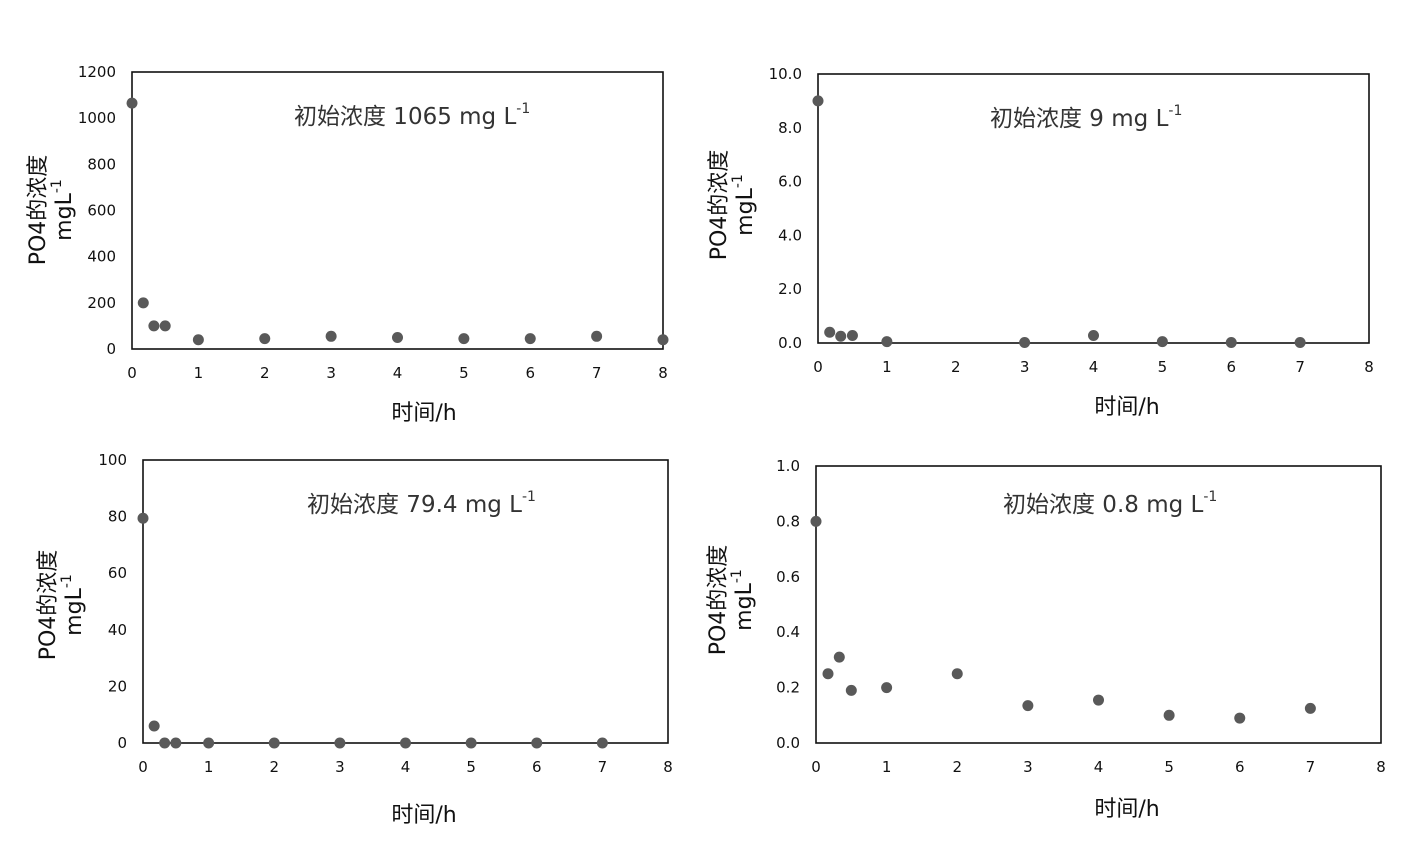 This screenshot has width=1425, height=844. I want to click on concentration-annotation: 初始浓度 1065 mg L-1, so click(412, 115).